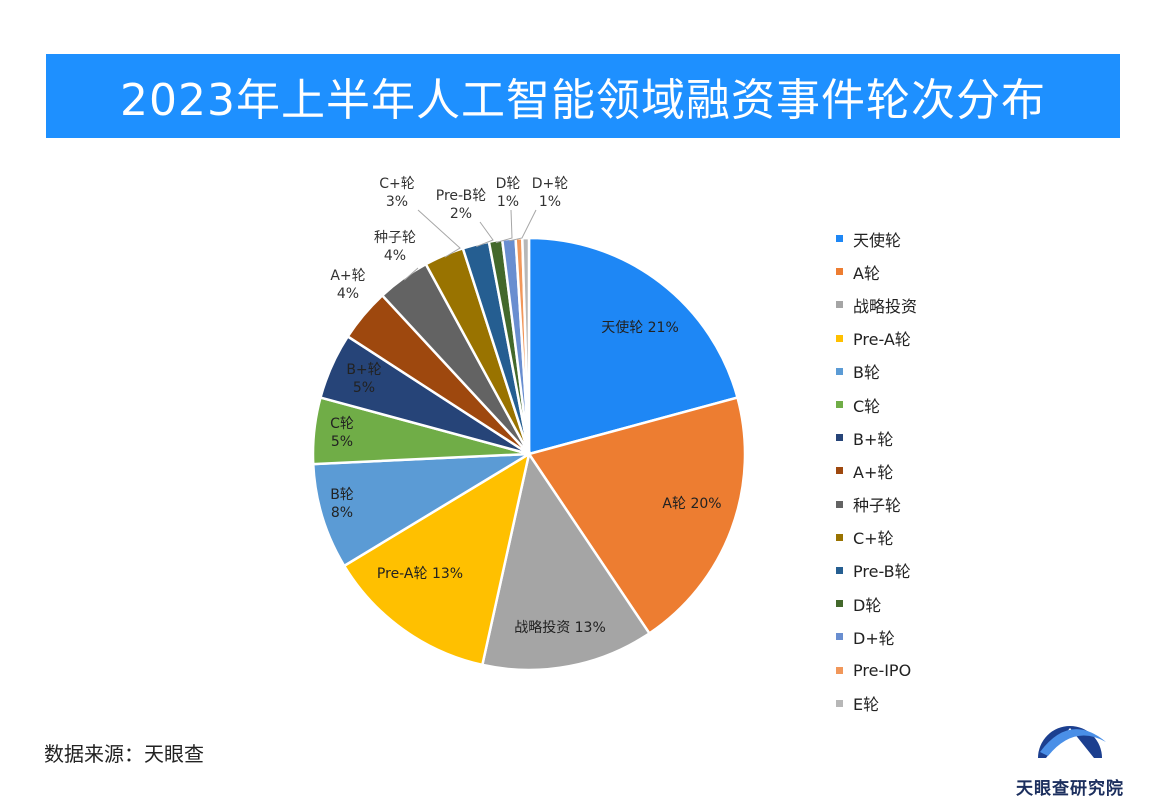 Image resolution: width=1175 pixels, height=802 pixels. I want to click on legend-item: A+轮, so click(876, 470).